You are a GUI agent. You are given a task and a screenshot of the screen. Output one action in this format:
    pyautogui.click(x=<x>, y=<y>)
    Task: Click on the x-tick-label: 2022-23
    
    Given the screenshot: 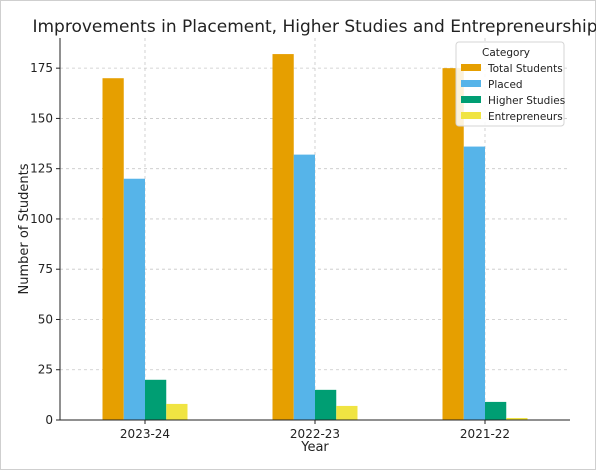 What is the action you would take?
    pyautogui.click(x=315, y=434)
    